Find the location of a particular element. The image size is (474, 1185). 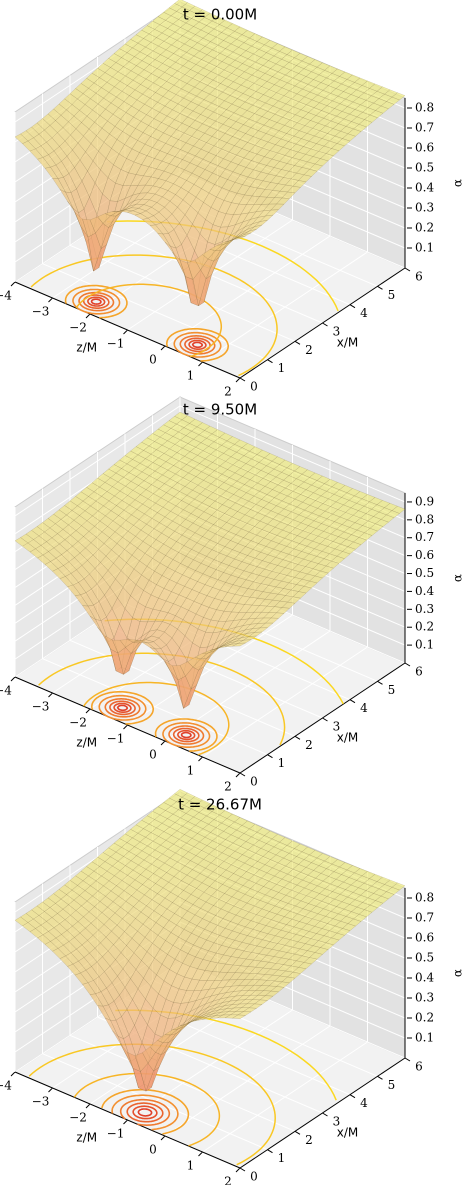

y-tick-label: 5 is located at coordinates (392, 295).